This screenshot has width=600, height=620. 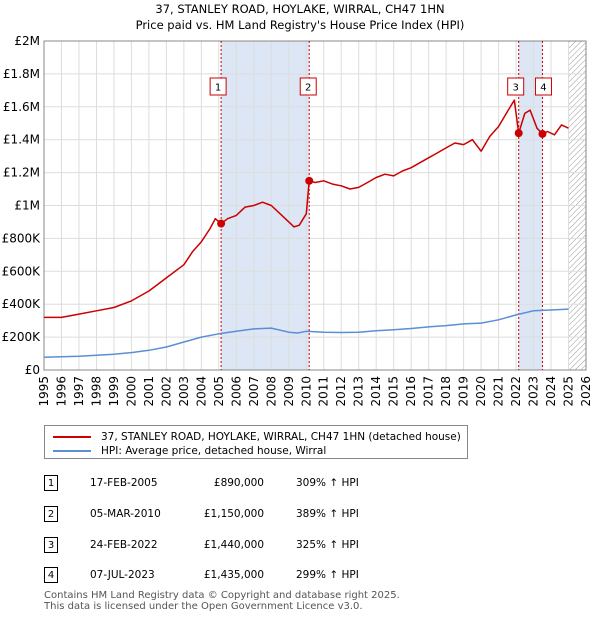 I want to click on sale-label-text: 2, so click(x=308, y=88).